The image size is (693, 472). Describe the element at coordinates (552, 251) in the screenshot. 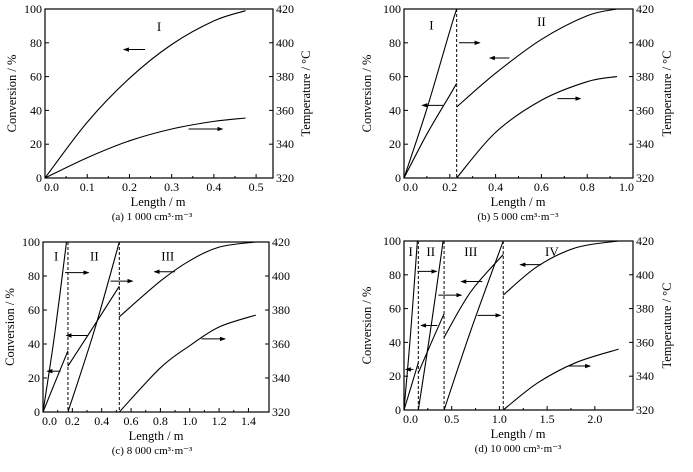

I see `stage-label: IV` at that location.